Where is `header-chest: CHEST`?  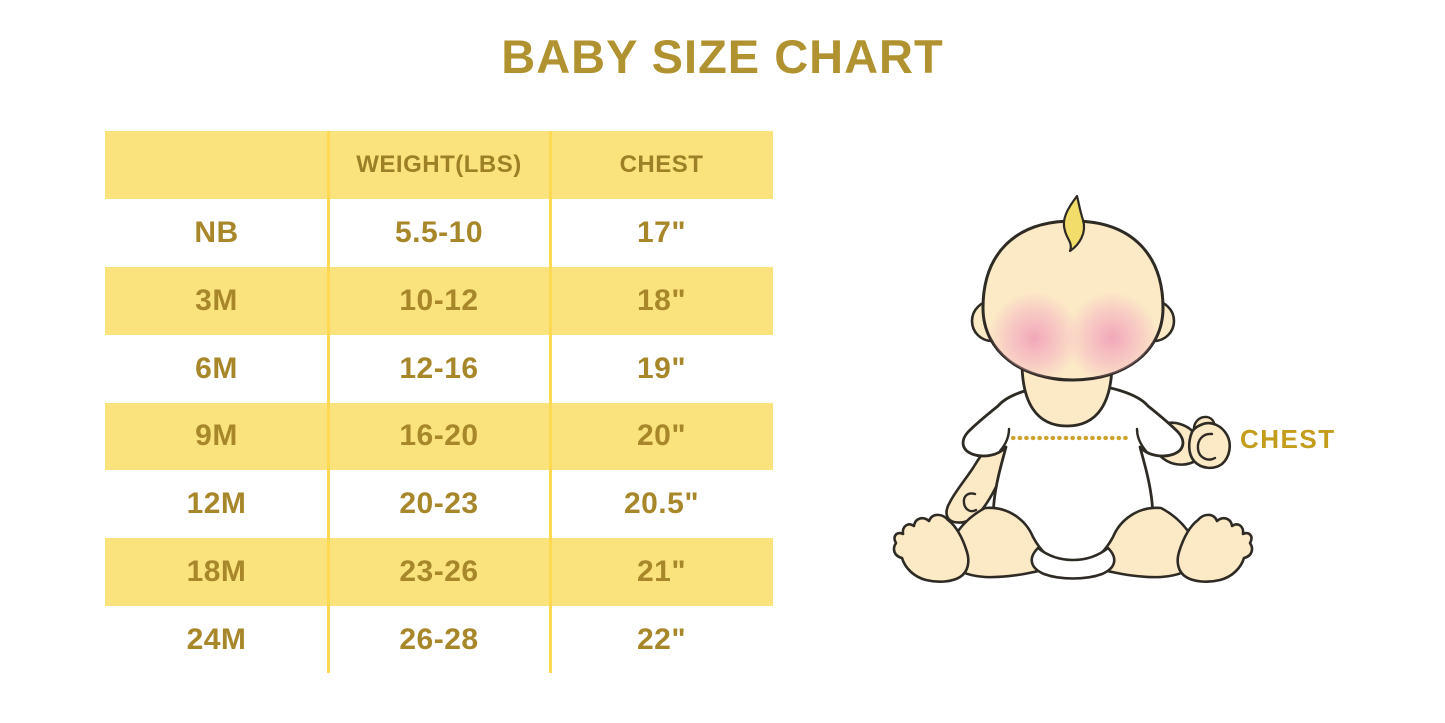 header-chest: CHEST is located at coordinates (661, 164).